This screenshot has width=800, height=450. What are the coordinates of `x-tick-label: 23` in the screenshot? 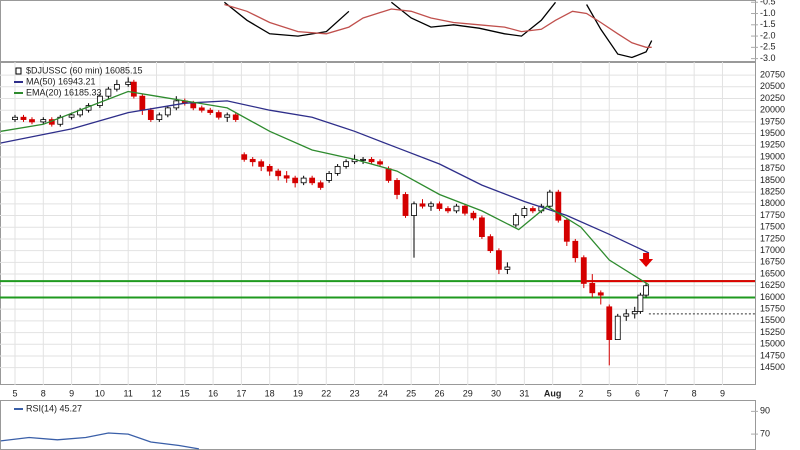 It's located at (355, 393).